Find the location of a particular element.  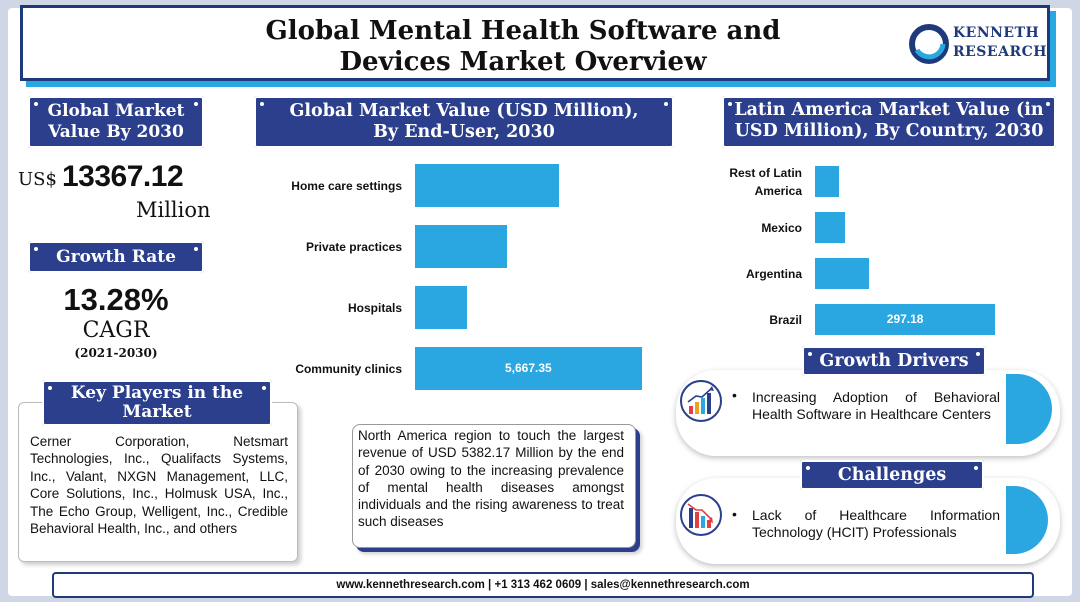

bar-label: Community clinics is located at coordinates (348, 368).